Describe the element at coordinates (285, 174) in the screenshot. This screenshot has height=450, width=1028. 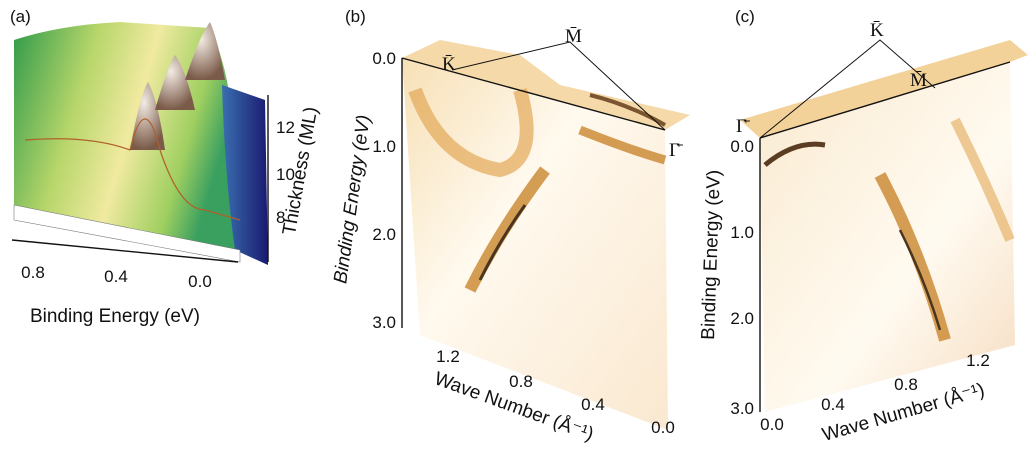
I see `y-tick-label: 10` at that location.